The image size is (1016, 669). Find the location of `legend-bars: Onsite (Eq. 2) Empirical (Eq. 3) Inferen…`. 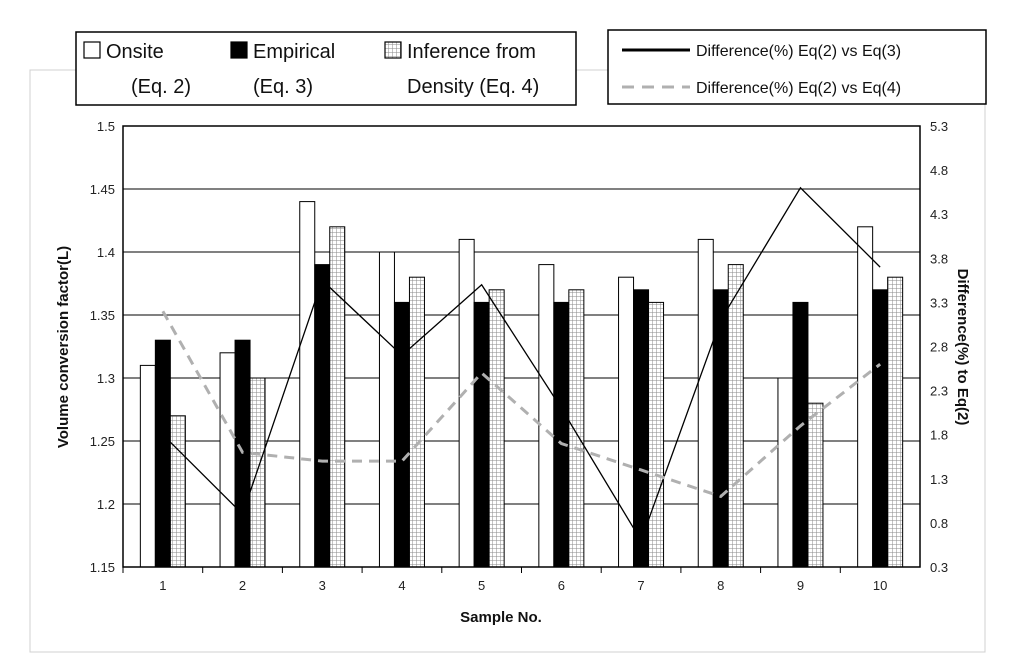

legend-bars: Onsite (Eq. 2) Empirical (Eq. 3) Inferen… is located at coordinates (326, 68).